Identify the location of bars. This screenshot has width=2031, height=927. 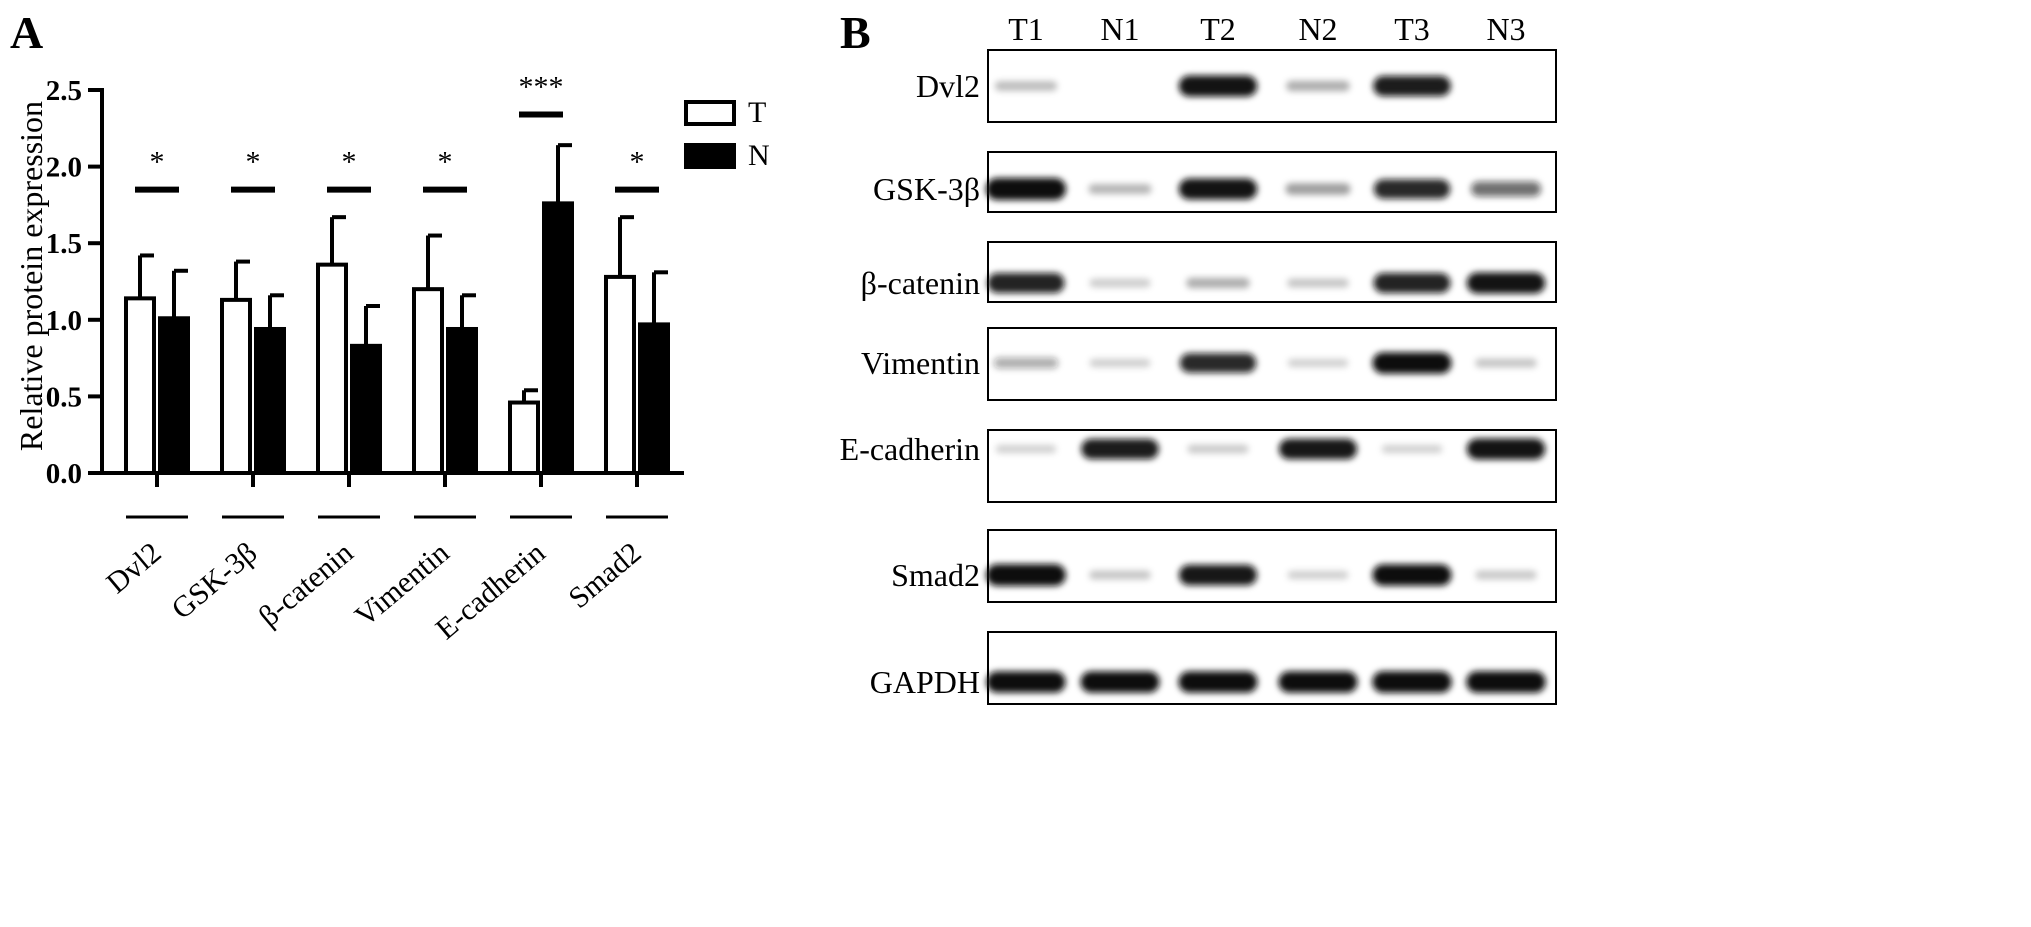
(397, 309).